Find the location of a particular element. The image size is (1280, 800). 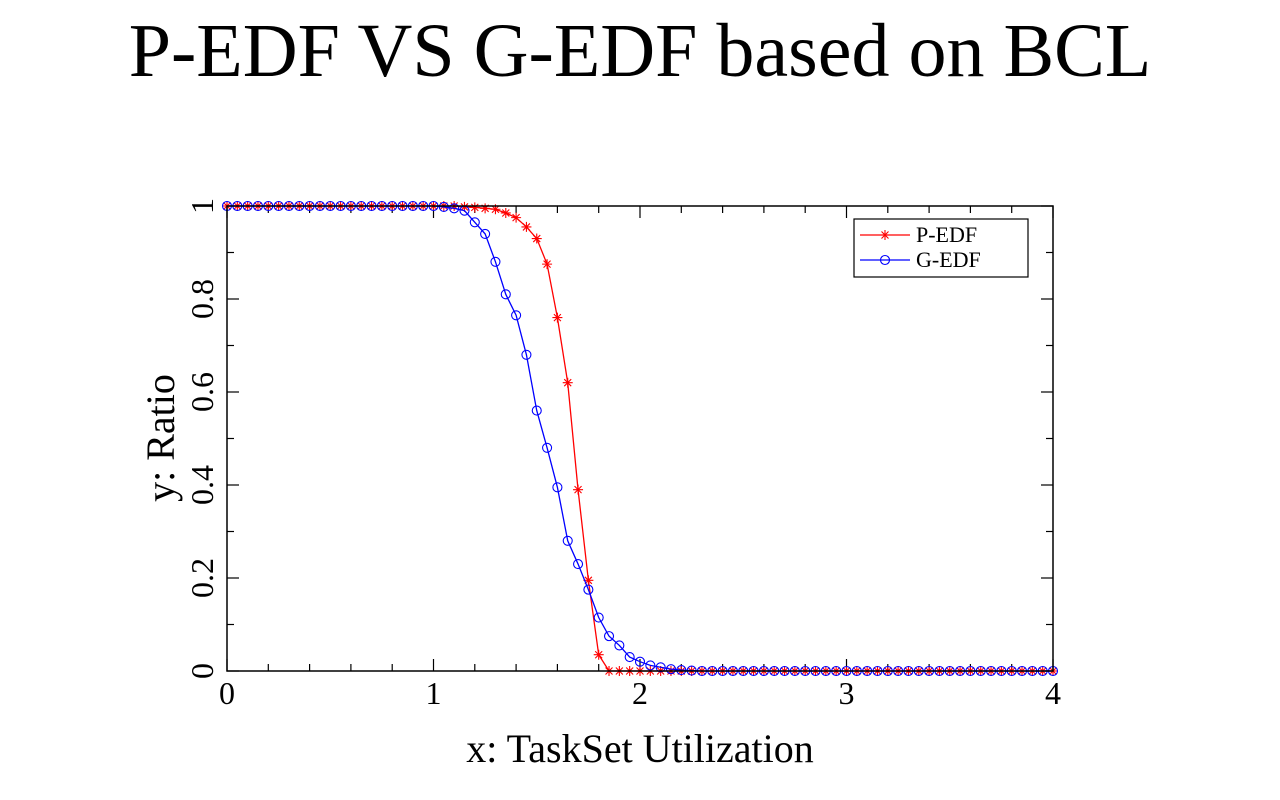

y-tick-label: 0.2 is located at coordinates (202, 578).